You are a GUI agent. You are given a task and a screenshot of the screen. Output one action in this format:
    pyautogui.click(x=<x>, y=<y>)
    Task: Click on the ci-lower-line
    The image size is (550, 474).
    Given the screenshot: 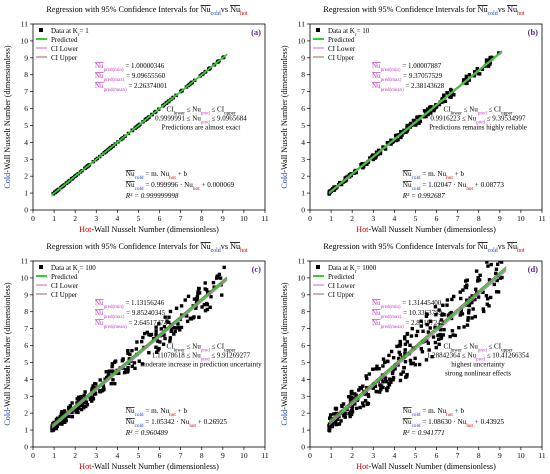 What is the action you would take?
    pyautogui.click(x=139, y=354)
    